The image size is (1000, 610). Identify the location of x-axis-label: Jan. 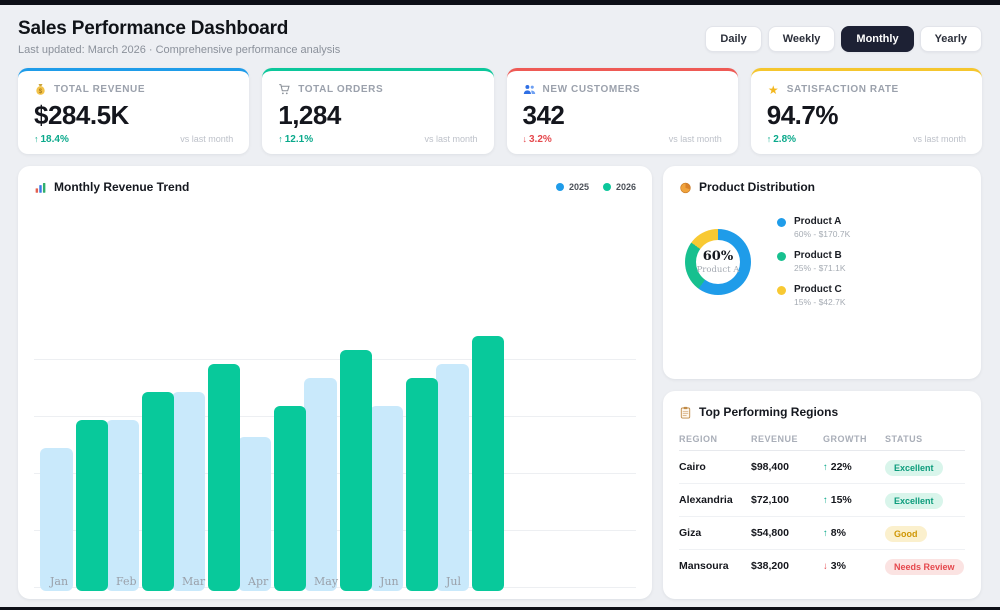
(59, 581).